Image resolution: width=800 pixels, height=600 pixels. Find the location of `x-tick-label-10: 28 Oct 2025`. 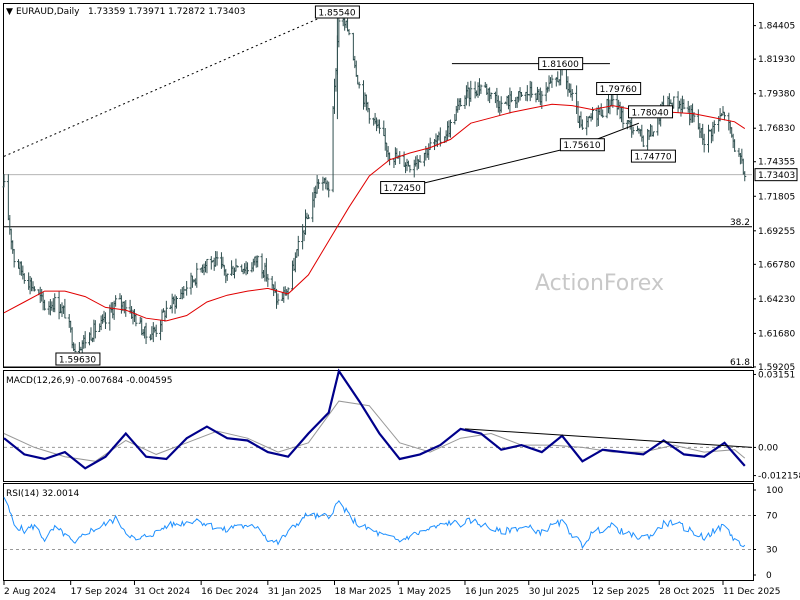

x-tick-label-10: 28 Oct 2025 is located at coordinates (687, 592).